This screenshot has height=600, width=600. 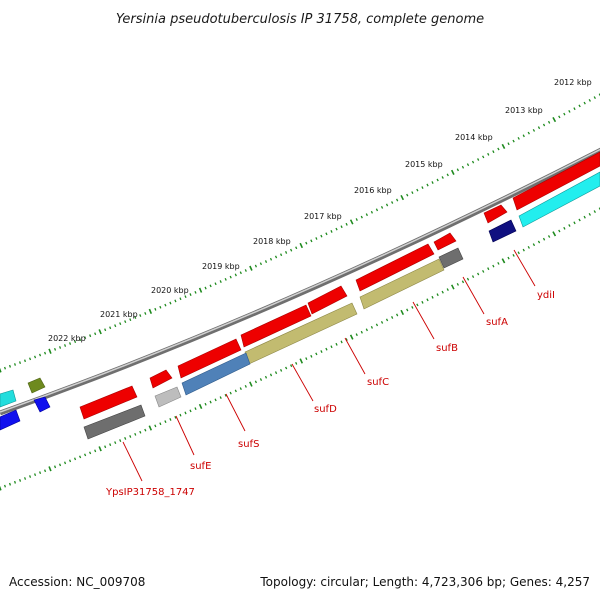 What do you see at coordinates (378, 382) in the screenshot?
I see `gene-label: sufC` at bounding box center [378, 382].